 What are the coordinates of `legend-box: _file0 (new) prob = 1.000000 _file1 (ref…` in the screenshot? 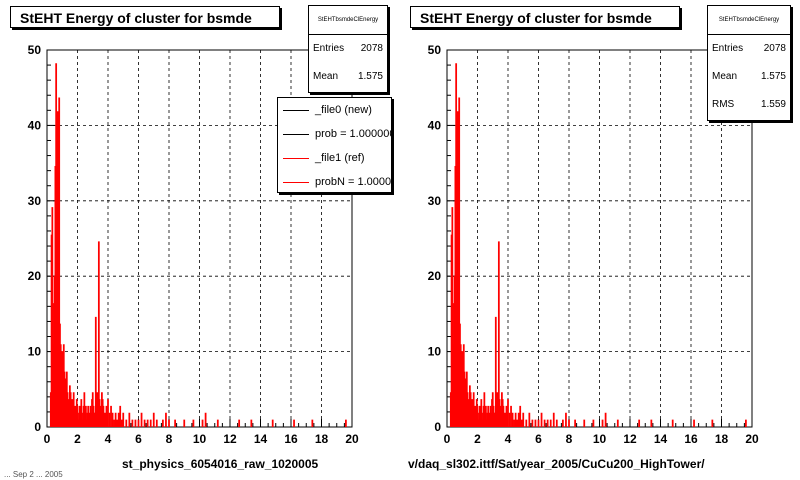 It's located at (334, 145).